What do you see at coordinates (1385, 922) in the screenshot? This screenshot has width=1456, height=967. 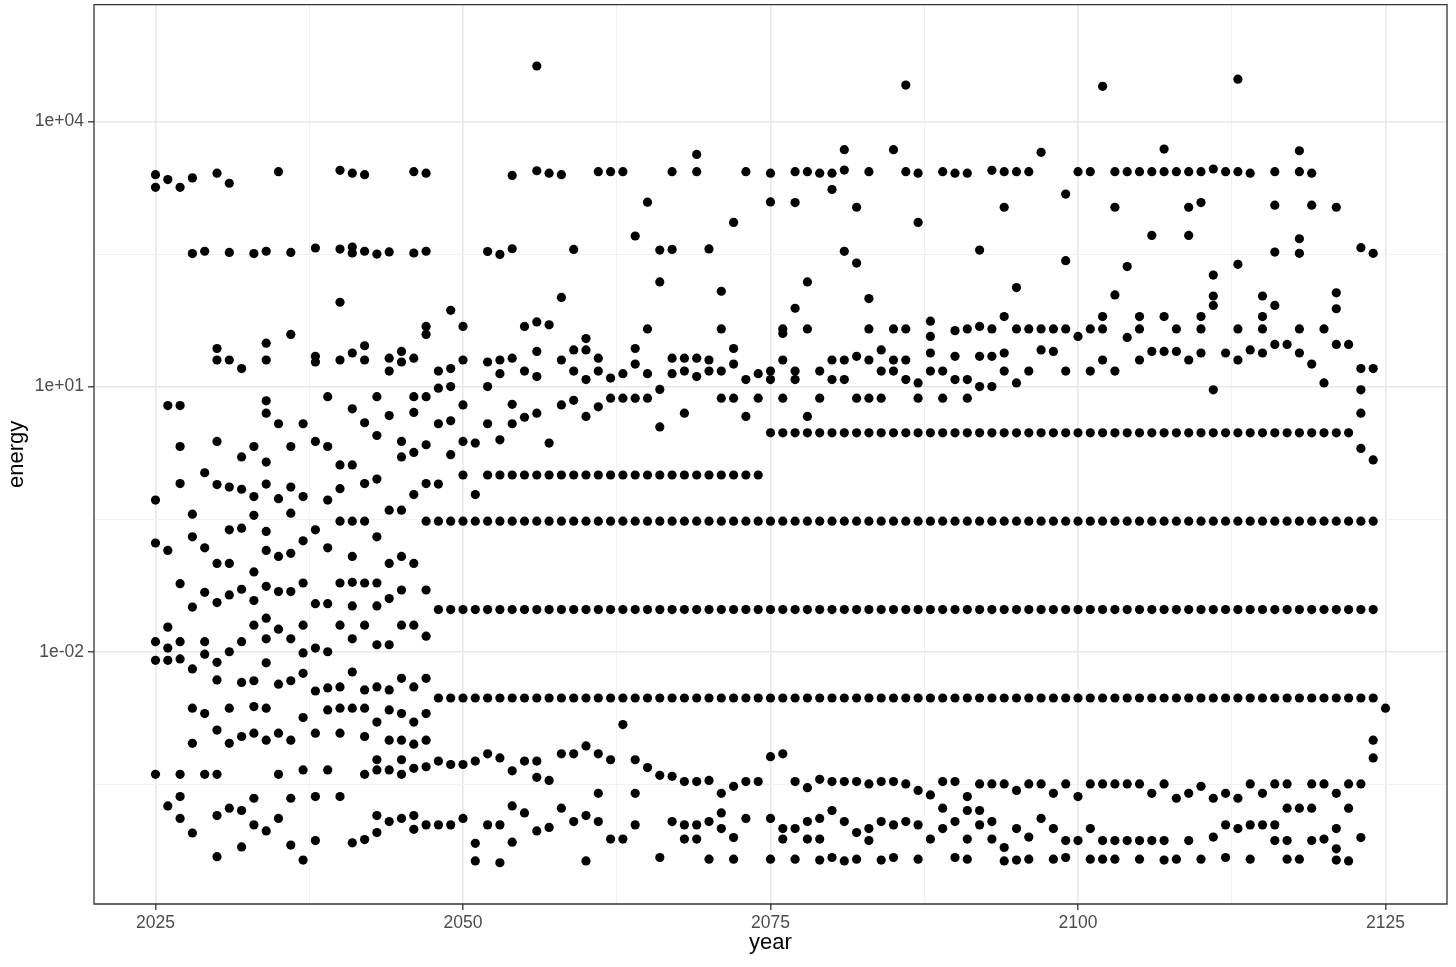 I see `x-tick-label: 2125` at bounding box center [1385, 922].